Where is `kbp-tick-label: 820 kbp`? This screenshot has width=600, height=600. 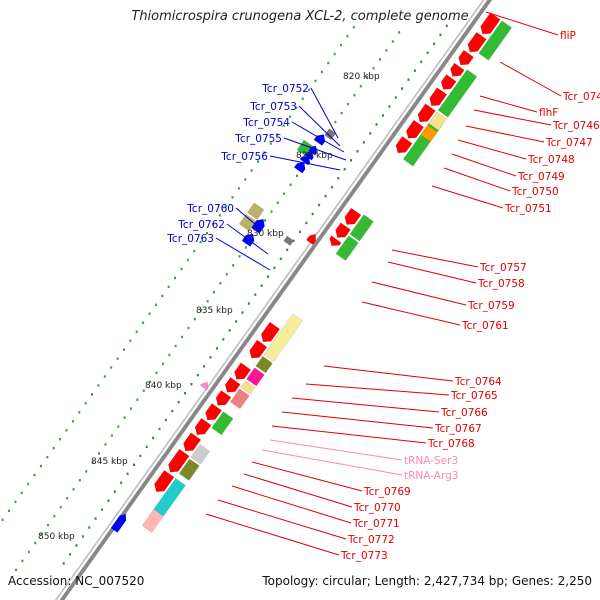
kbp-tick-label: 820 kbp is located at coordinates (361, 77).